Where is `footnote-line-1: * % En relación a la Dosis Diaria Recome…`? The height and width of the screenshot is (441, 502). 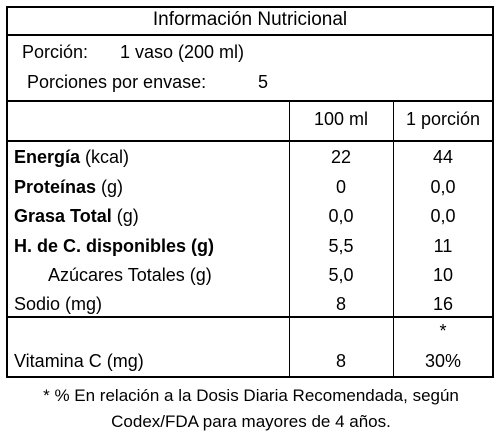 footnote-line-1: * % En relación a la Dosis Diaria Recome… is located at coordinates (251, 395).